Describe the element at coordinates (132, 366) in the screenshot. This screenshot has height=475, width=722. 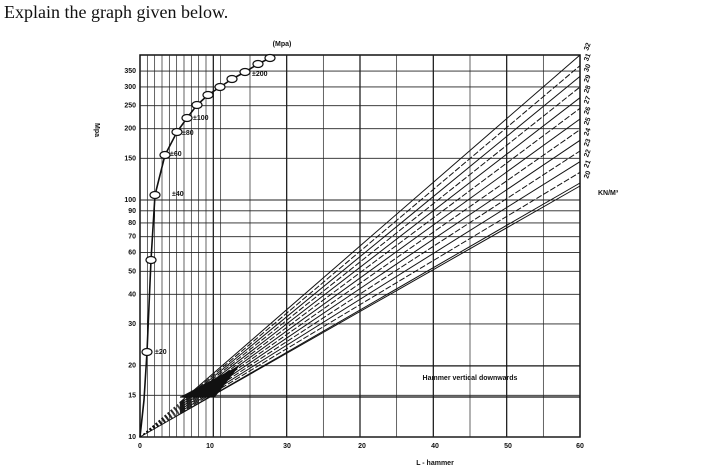
I see `y-tick-label: 20` at that location.